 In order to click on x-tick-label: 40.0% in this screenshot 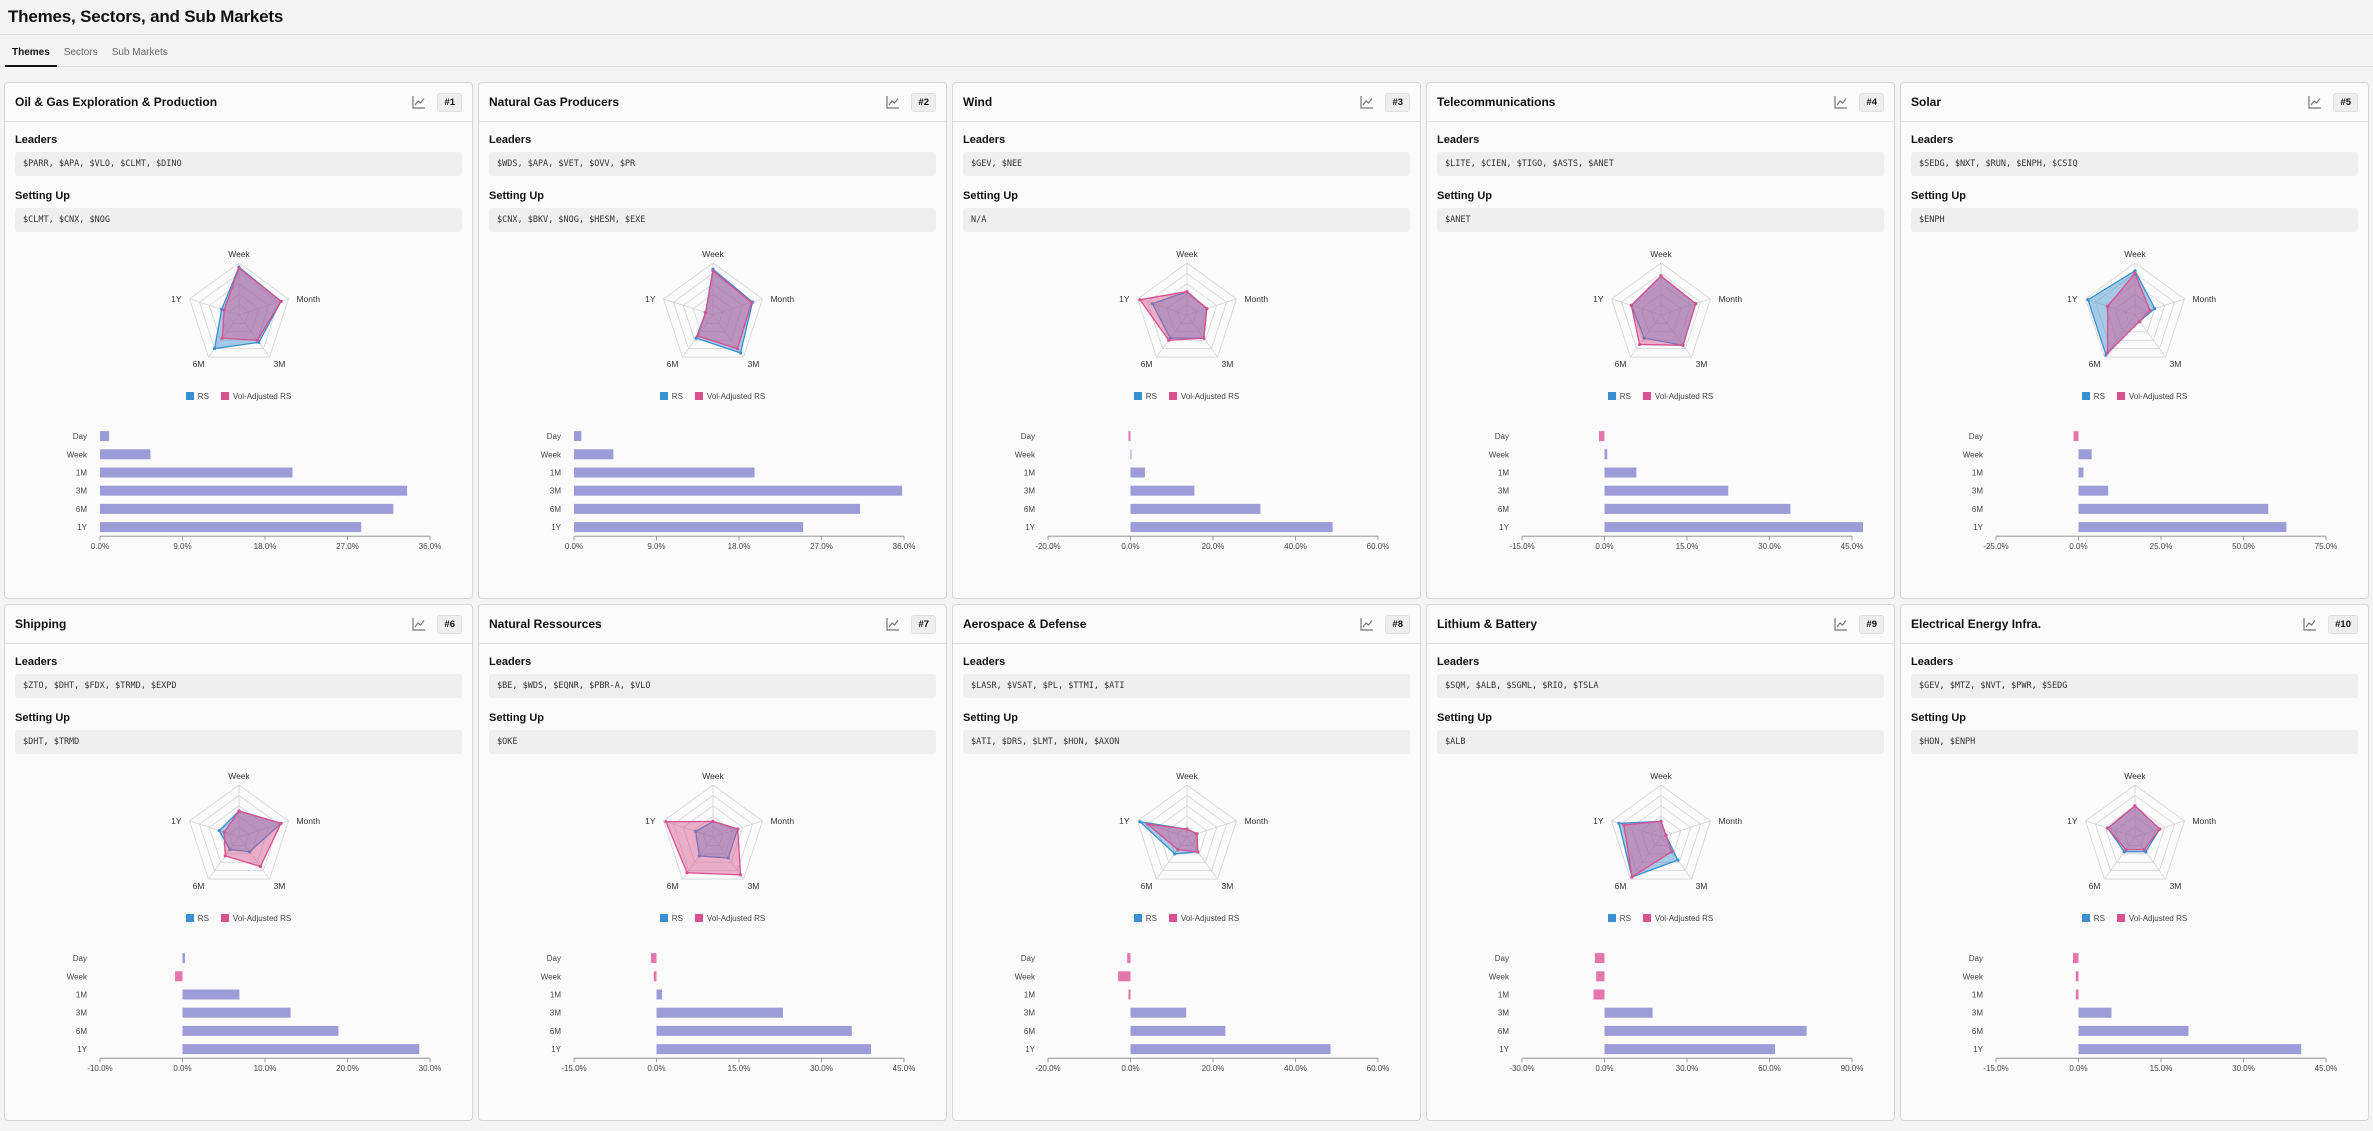, I will do `click(1295, 1068)`.